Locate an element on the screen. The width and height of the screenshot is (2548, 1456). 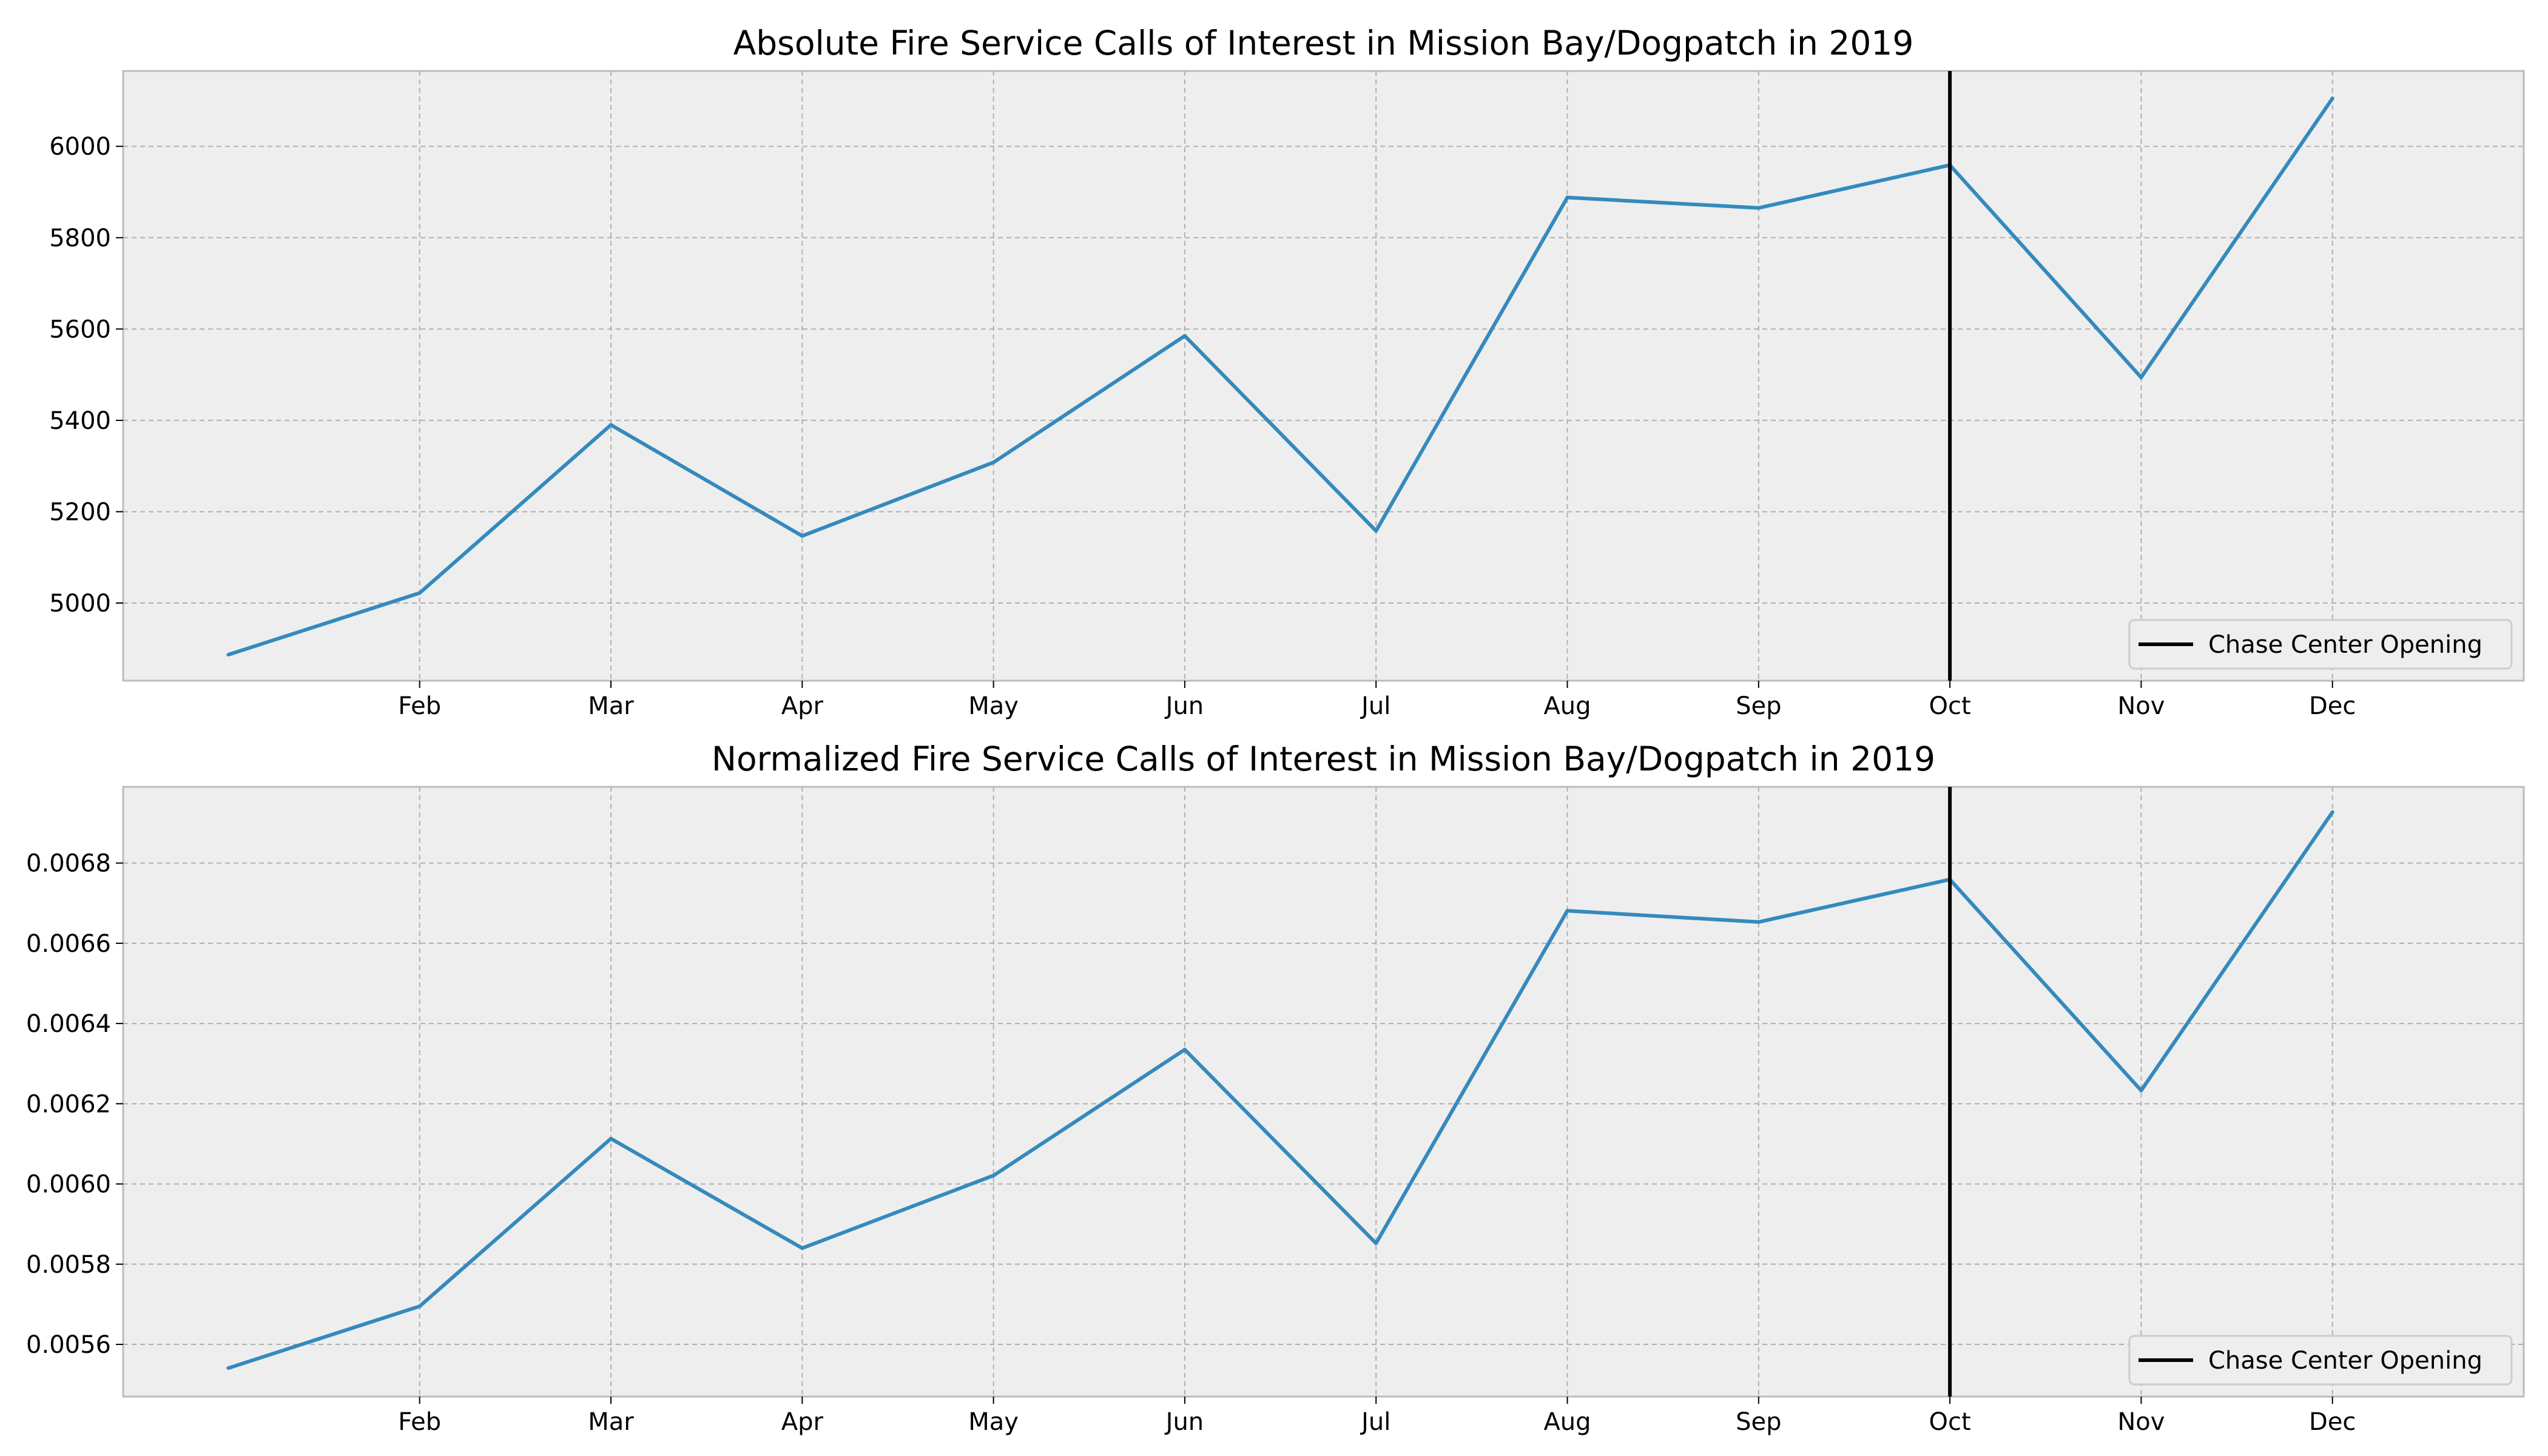
y-tick-label: 5000 is located at coordinates (80, 604).